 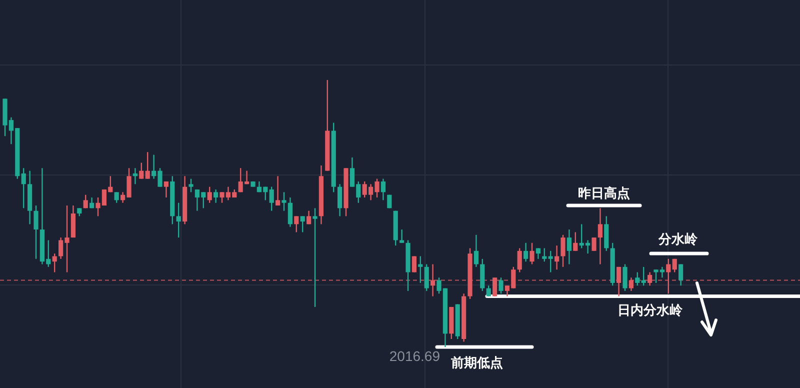 What do you see at coordinates (476, 362) in the screenshot?
I see `ref-line-label: 前期低点` at bounding box center [476, 362].